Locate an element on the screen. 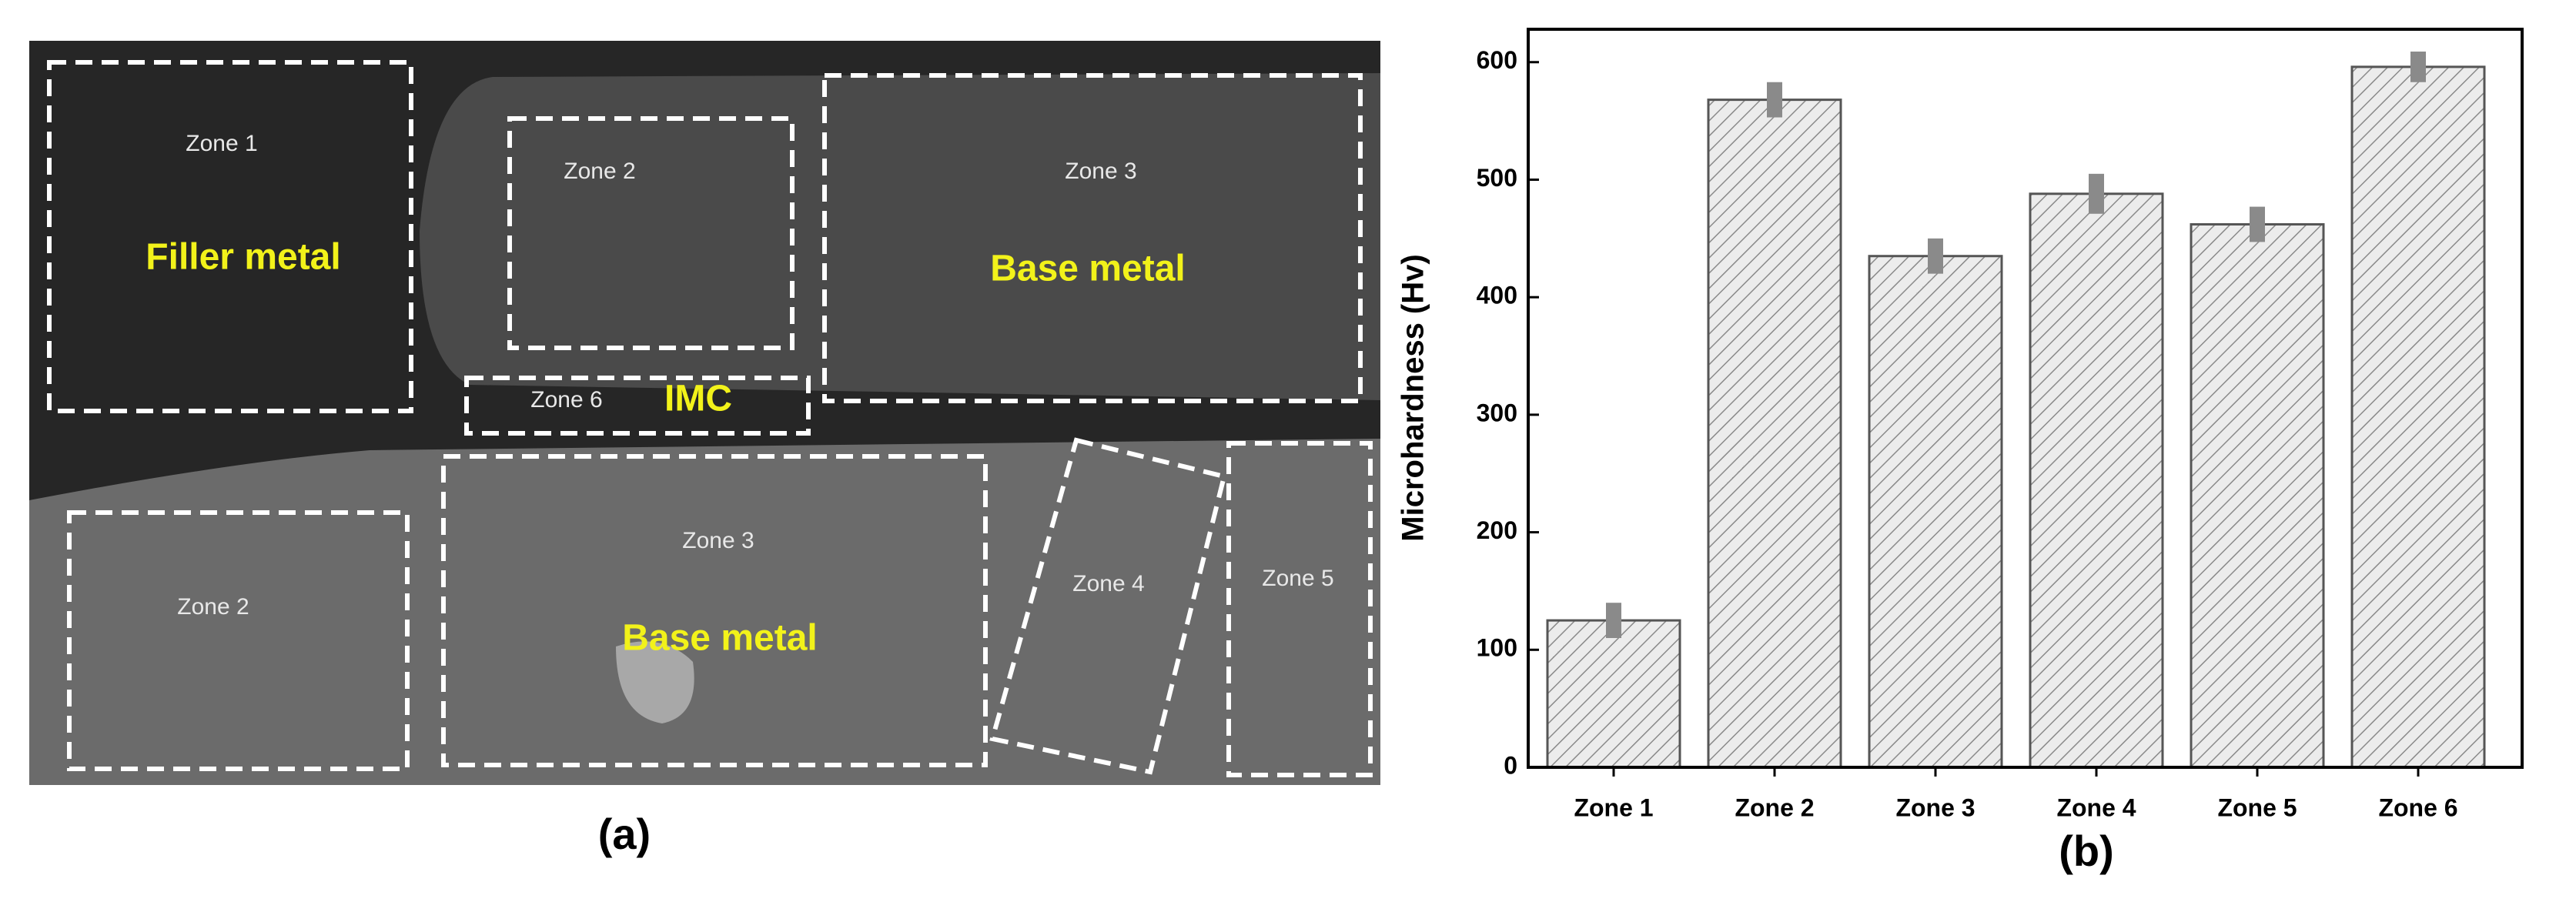 The image size is (2576, 912). y-tick-label: 600 is located at coordinates (1497, 60).